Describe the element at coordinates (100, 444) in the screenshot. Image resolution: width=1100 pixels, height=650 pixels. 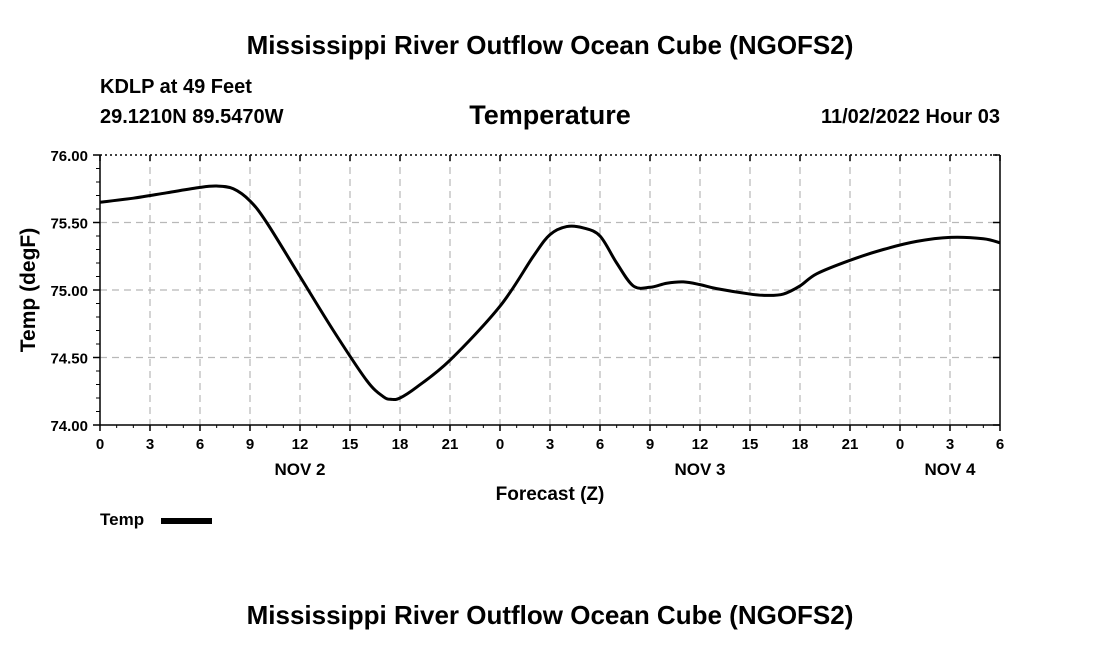
I see `x-tick-label-0: 0` at that location.